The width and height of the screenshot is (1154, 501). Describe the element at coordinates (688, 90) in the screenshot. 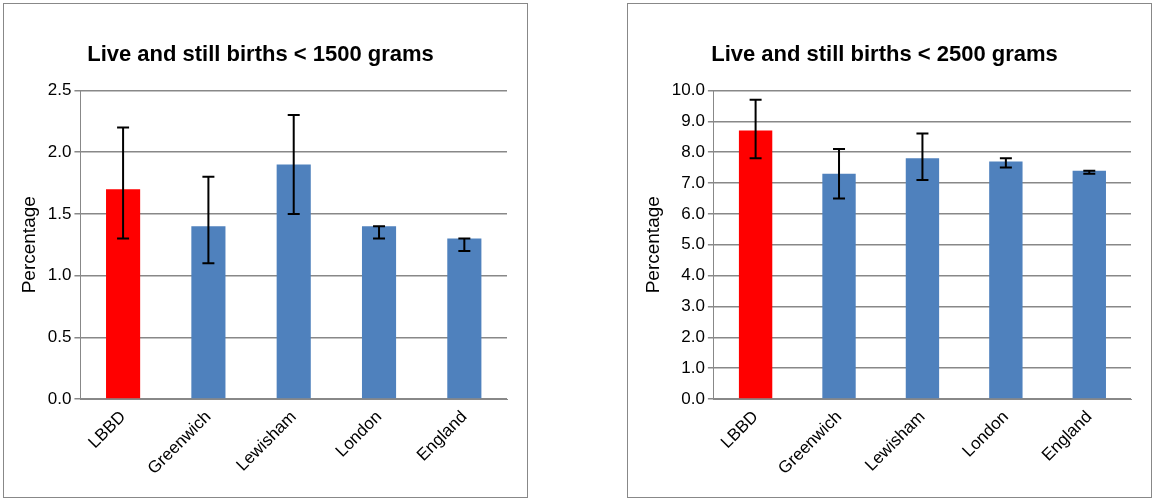

I see `y-tick-label: 10.0` at that location.